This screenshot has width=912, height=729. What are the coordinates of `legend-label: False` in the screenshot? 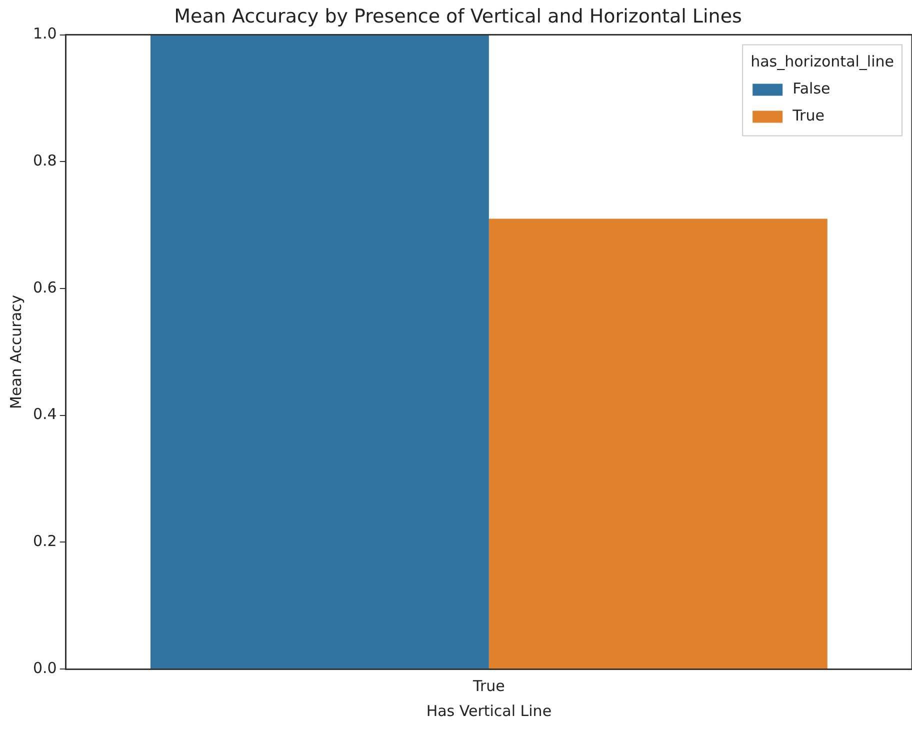 It's located at (811, 89).